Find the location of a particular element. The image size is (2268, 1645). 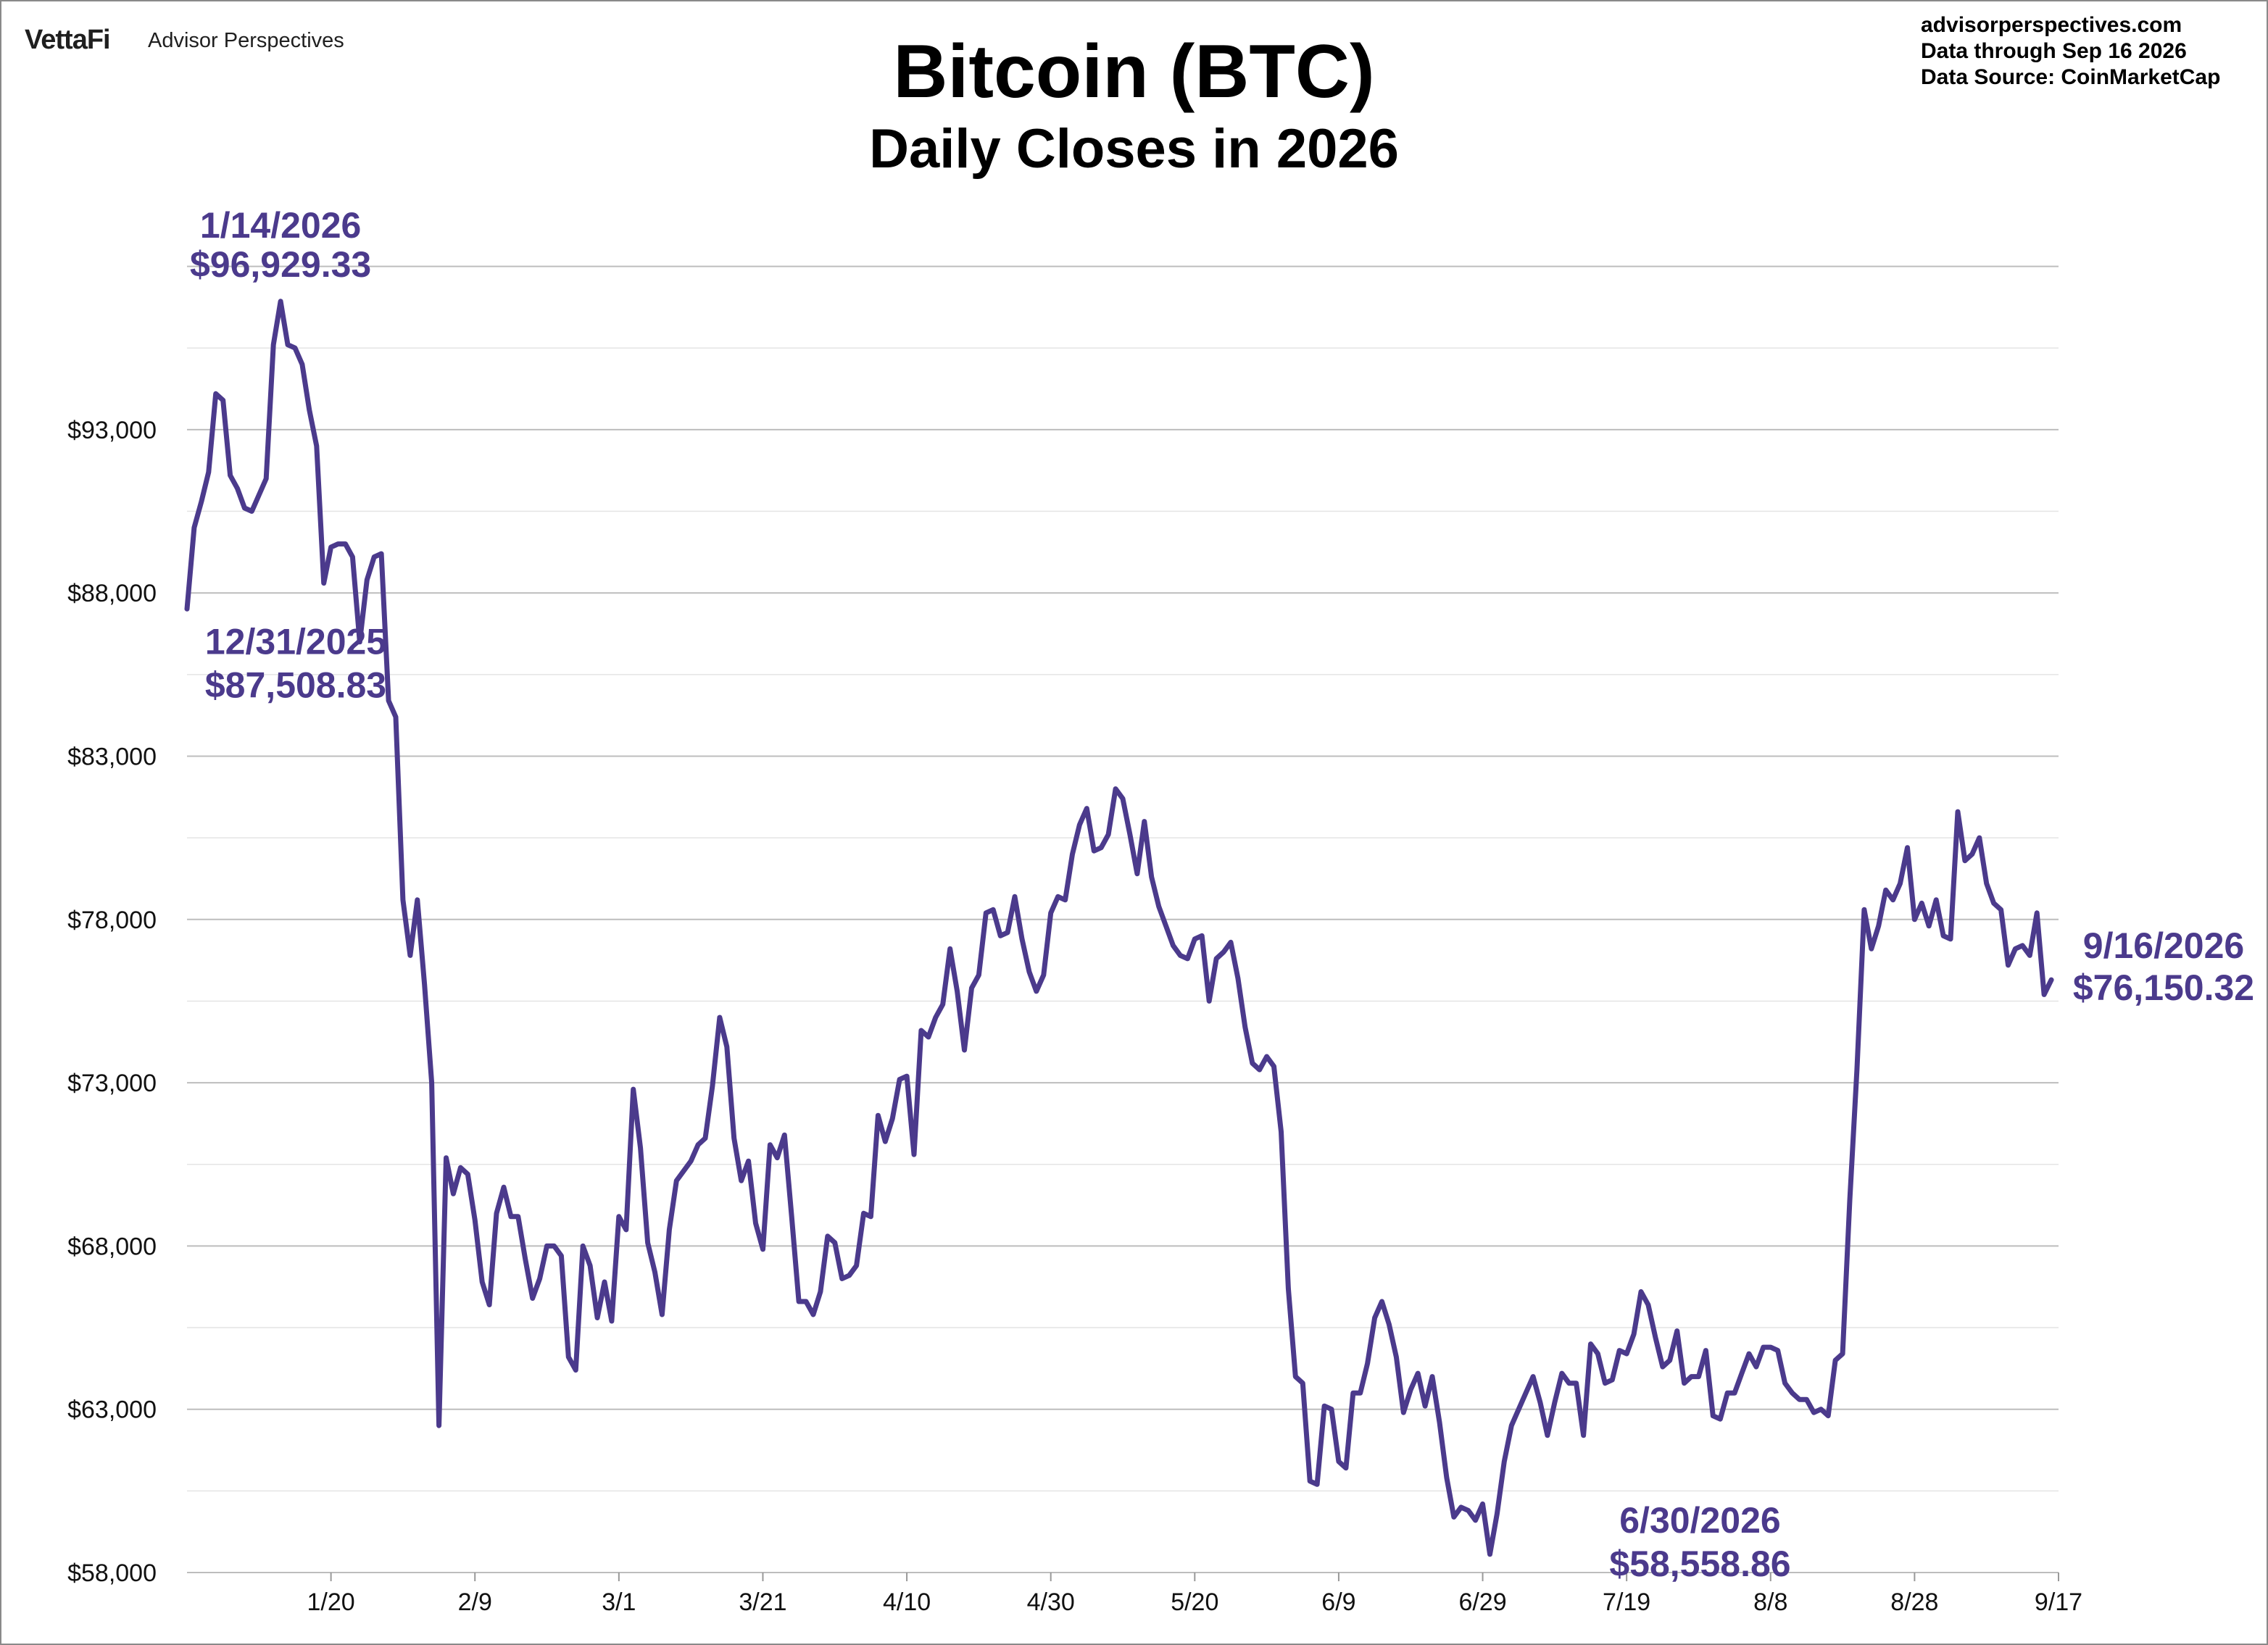

x-tick-label: 4/10 is located at coordinates (907, 1602).